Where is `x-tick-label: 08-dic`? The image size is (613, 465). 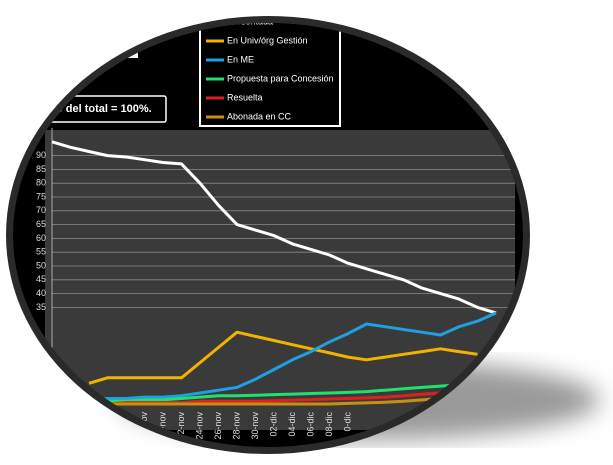
x-tick-label: 08-dic is located at coordinates (329, 424).